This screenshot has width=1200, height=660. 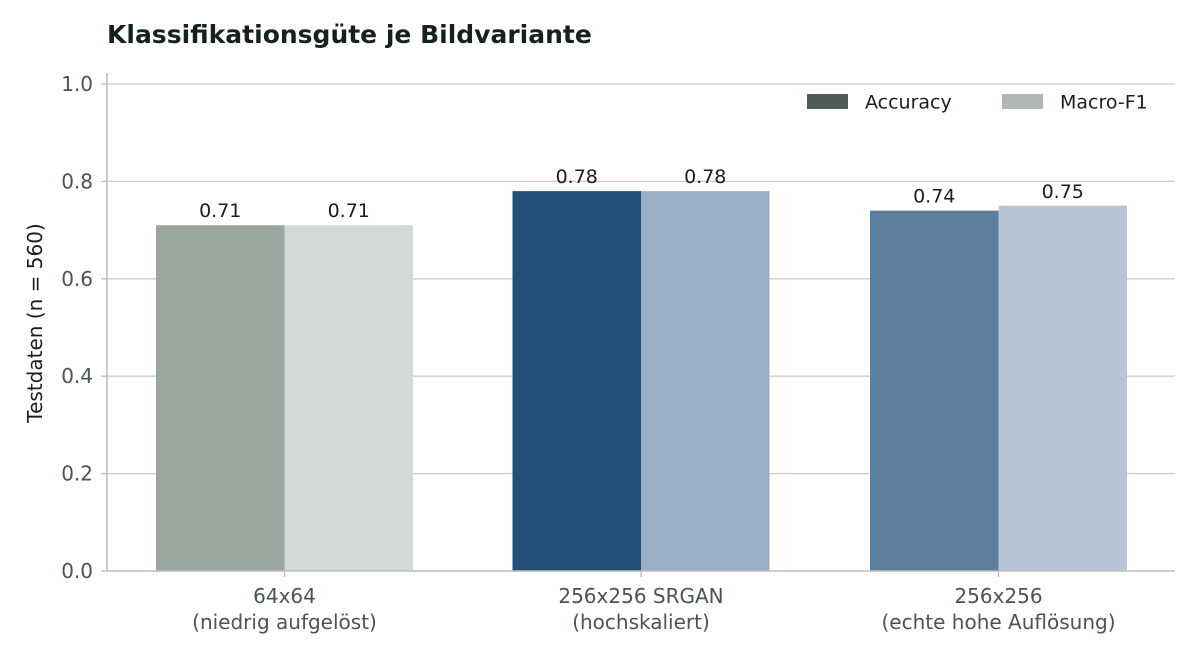 What do you see at coordinates (934, 197) in the screenshot?
I see `bar-value-label: 0.74` at bounding box center [934, 197].